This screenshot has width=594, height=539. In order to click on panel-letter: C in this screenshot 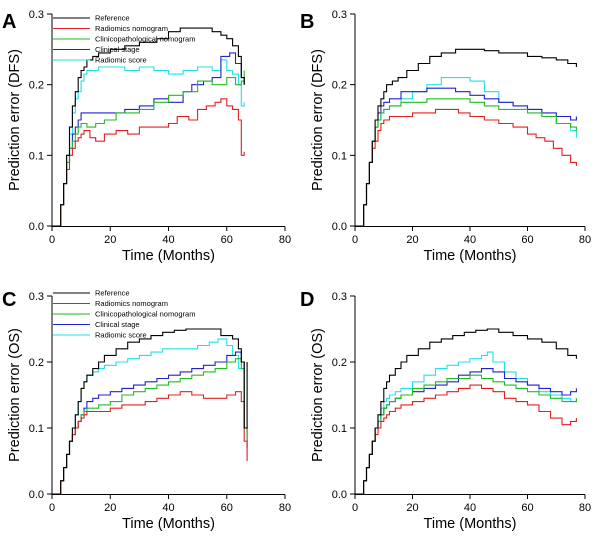, I will do `click(9, 300)`.